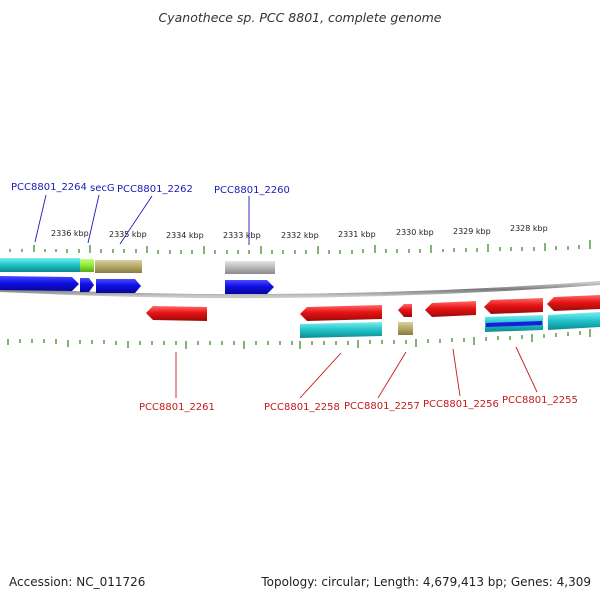 Image resolution: width=600 pixels, height=600 pixels. What do you see at coordinates (250, 267) in the screenshot?
I see `cog-segment-grey` at bounding box center [250, 267].